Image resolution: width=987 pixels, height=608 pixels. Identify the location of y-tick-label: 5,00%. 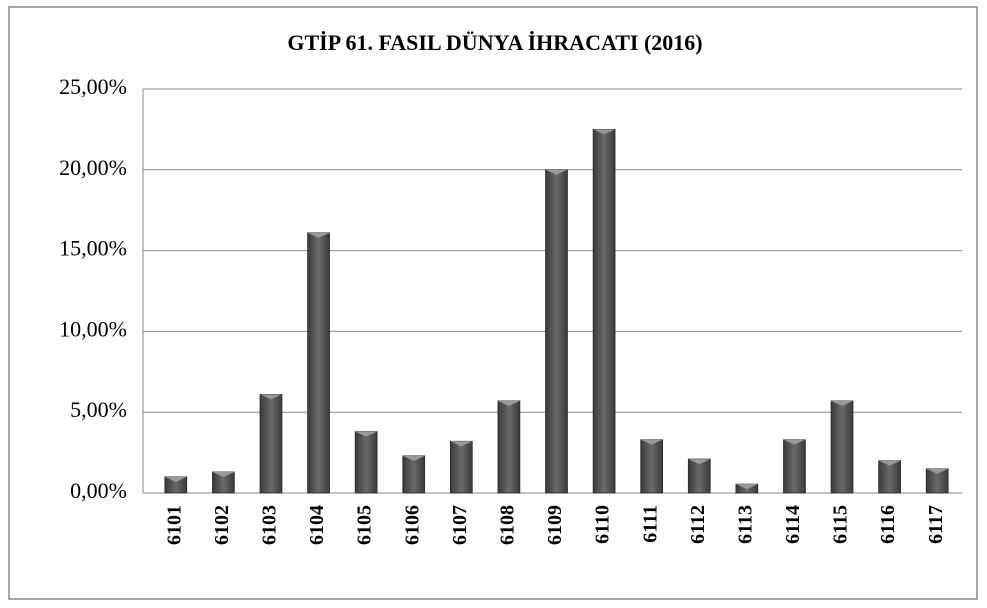
(98, 409).